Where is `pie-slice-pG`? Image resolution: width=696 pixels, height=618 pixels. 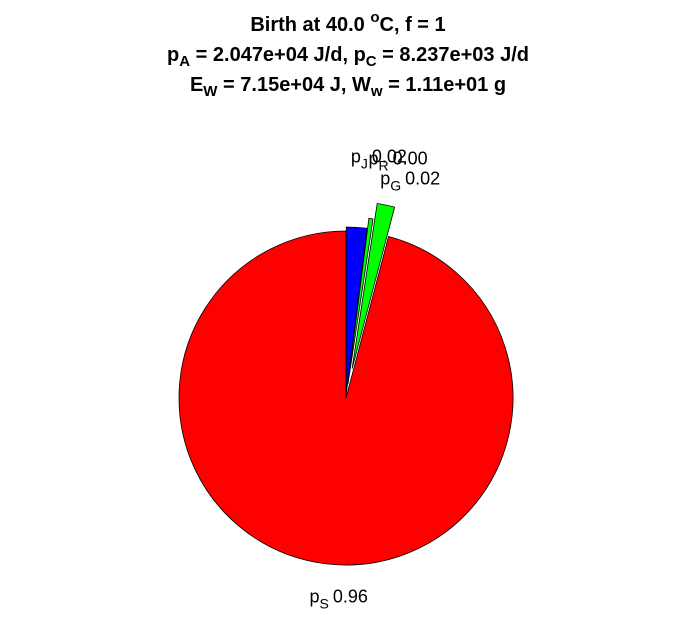 pie-slice-pG is located at coordinates (373, 286).